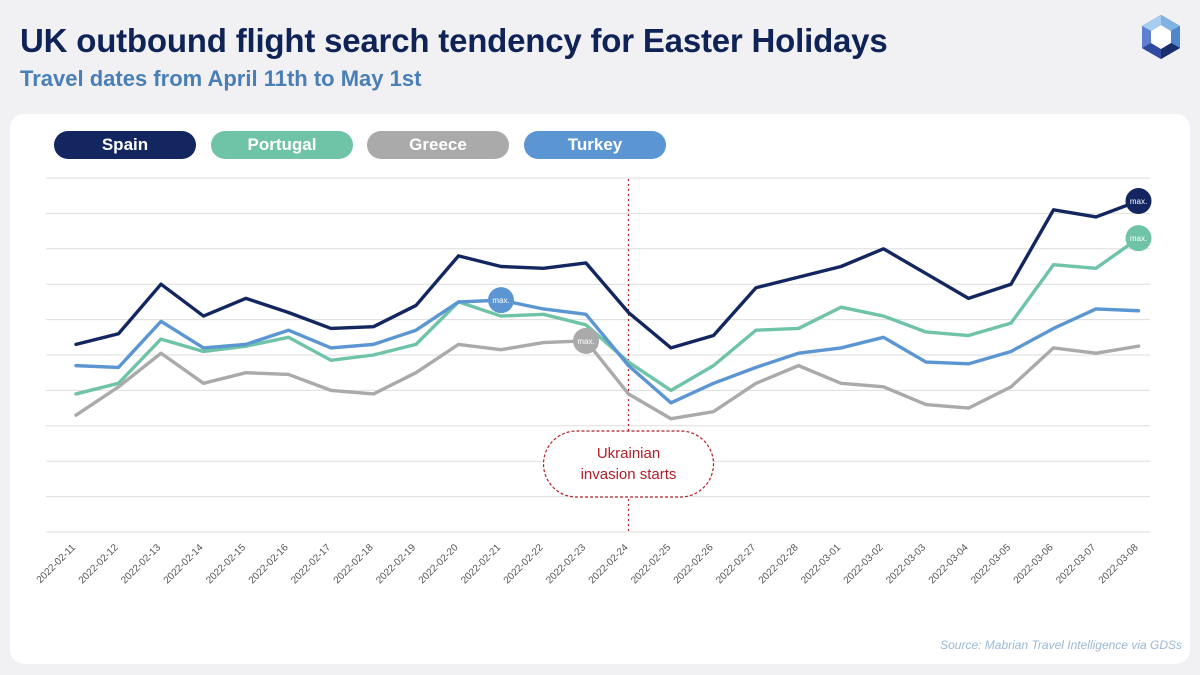 This screenshot has width=1200, height=675. What do you see at coordinates (269, 564) in the screenshot?
I see `x-tick-label: 2022-02-16` at bounding box center [269, 564].